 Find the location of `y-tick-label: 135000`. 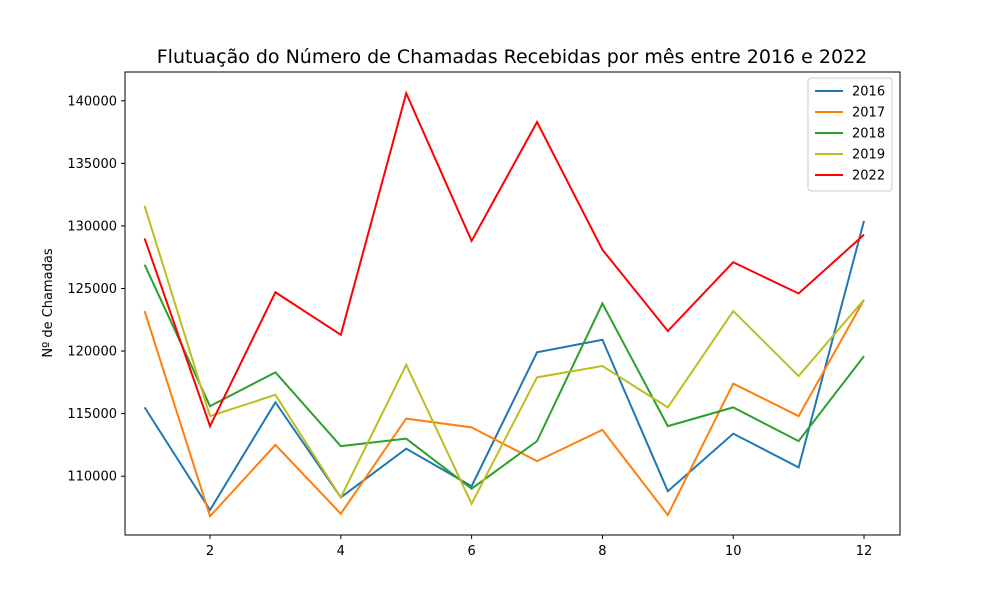

y-tick-label: 135000 is located at coordinates (92, 164).